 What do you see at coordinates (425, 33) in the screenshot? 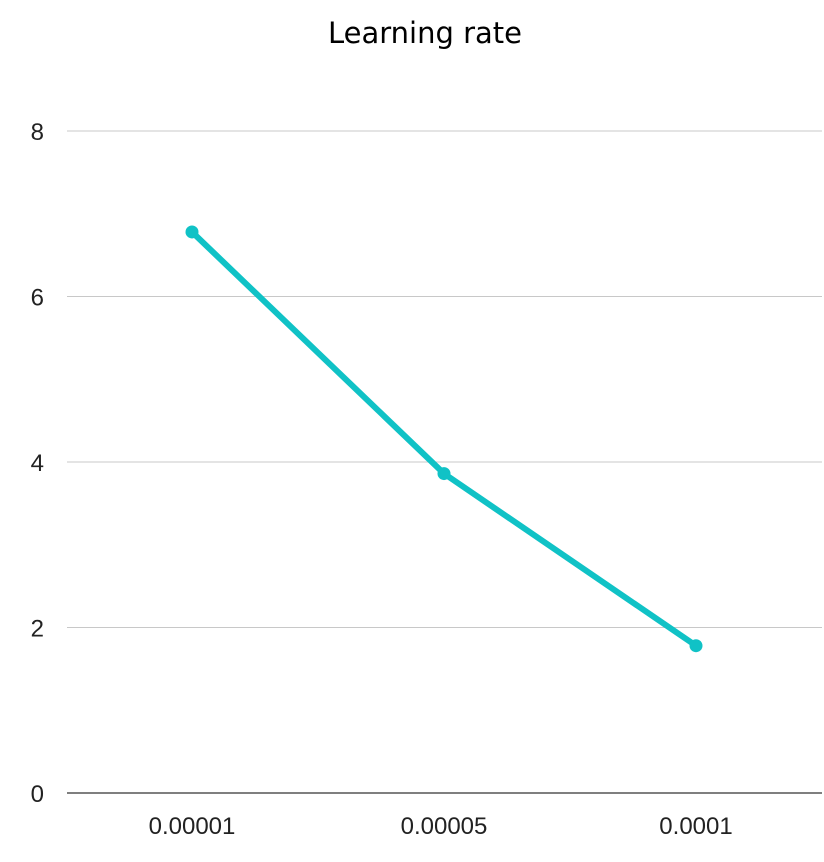
I see `chart-title: Learning rate` at bounding box center [425, 33].